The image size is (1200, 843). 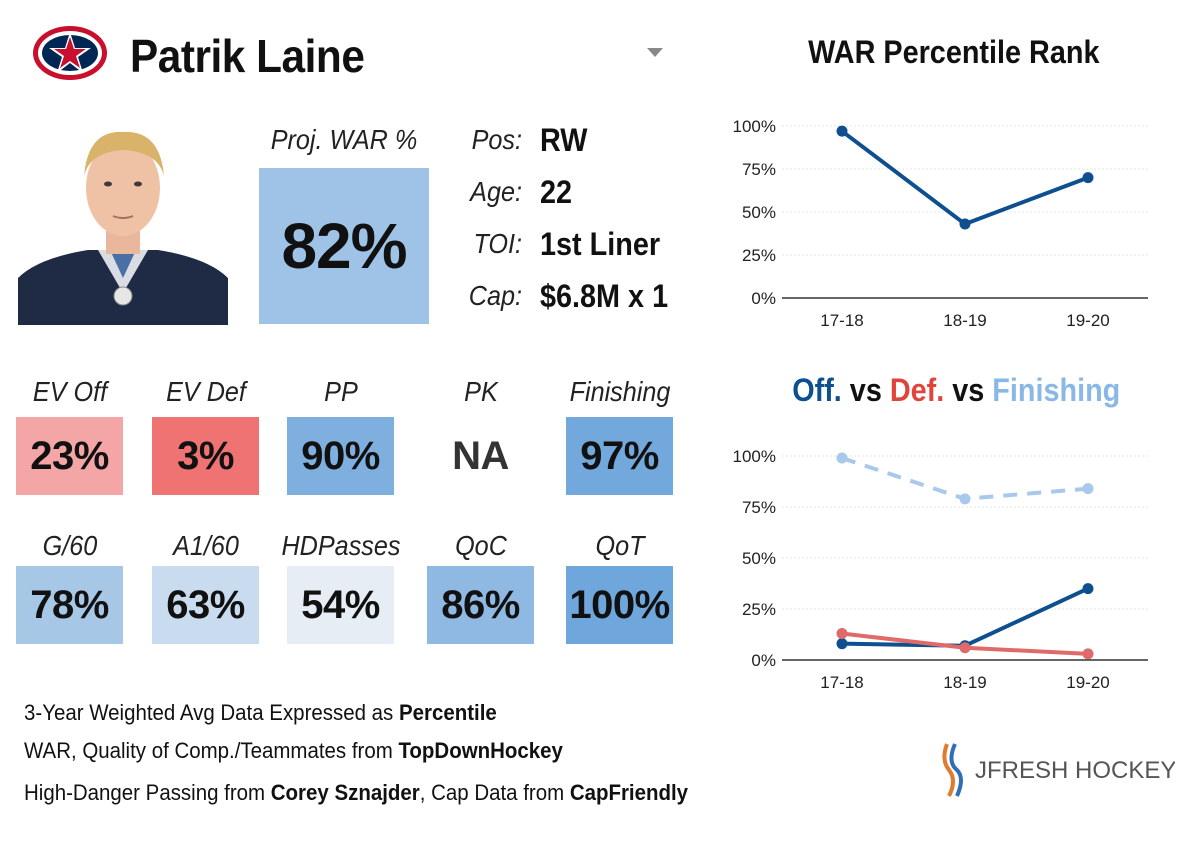 I want to click on stat-label-pp: PP, so click(x=341, y=391).